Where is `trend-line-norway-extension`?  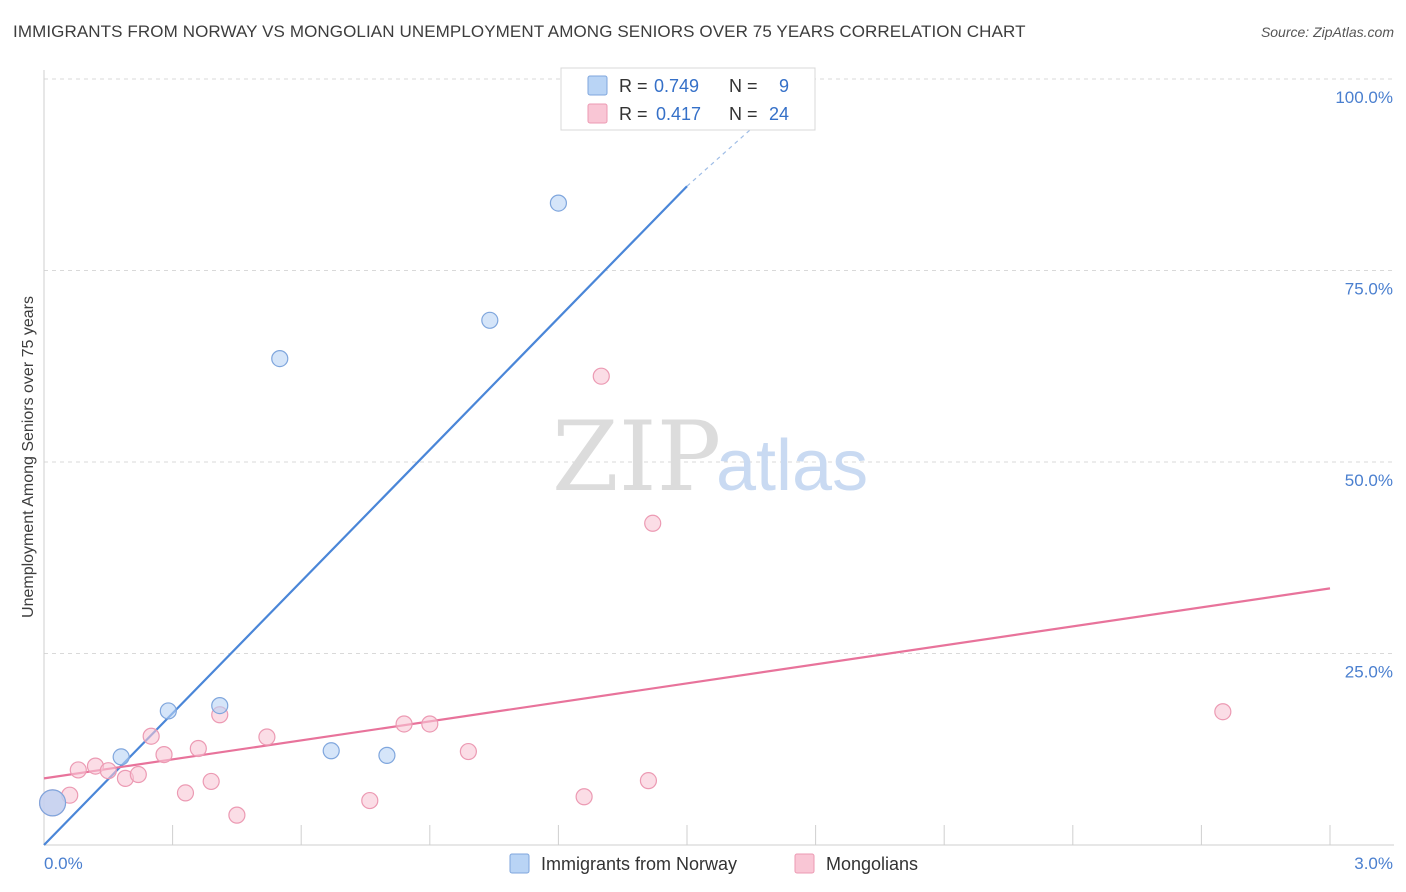
trend-line-norway-extension is located at coordinates (730, 148).